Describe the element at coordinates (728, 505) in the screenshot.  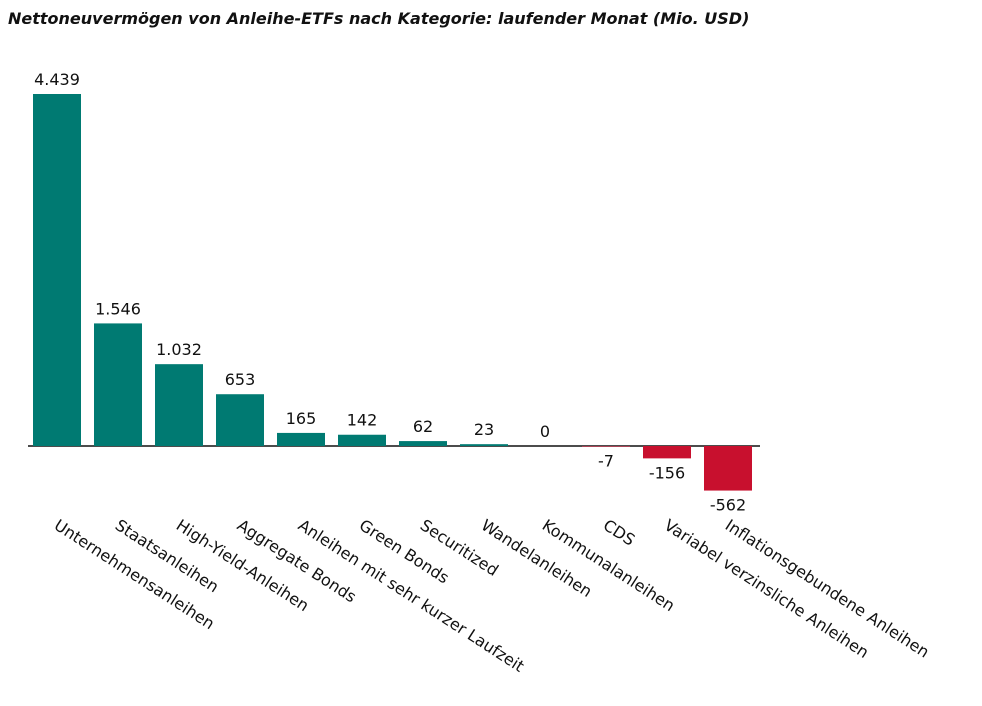
I see `value-label: -562` at that location.